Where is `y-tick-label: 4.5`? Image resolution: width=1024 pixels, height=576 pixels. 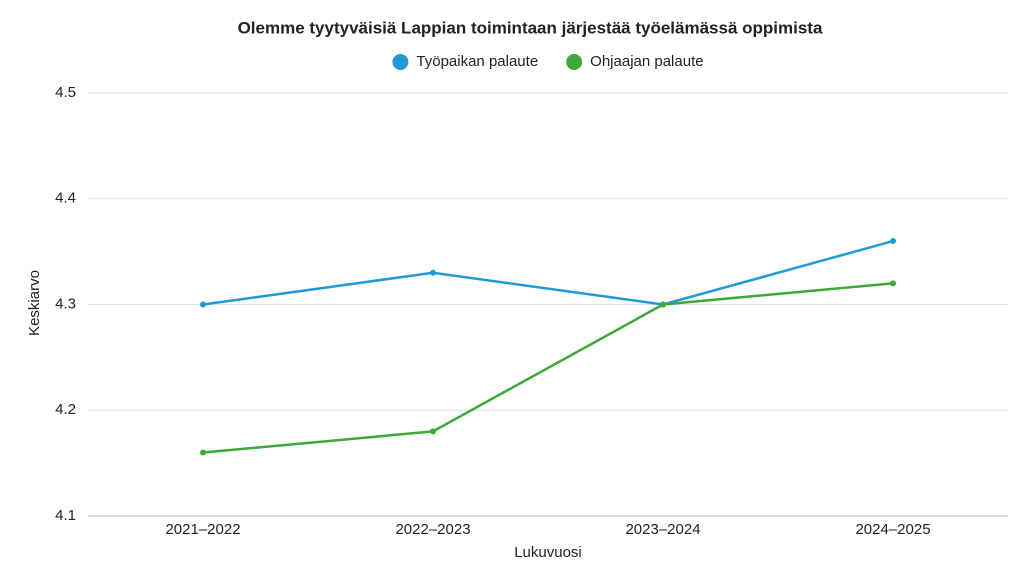 y-tick-label: 4.5 is located at coordinates (65, 92).